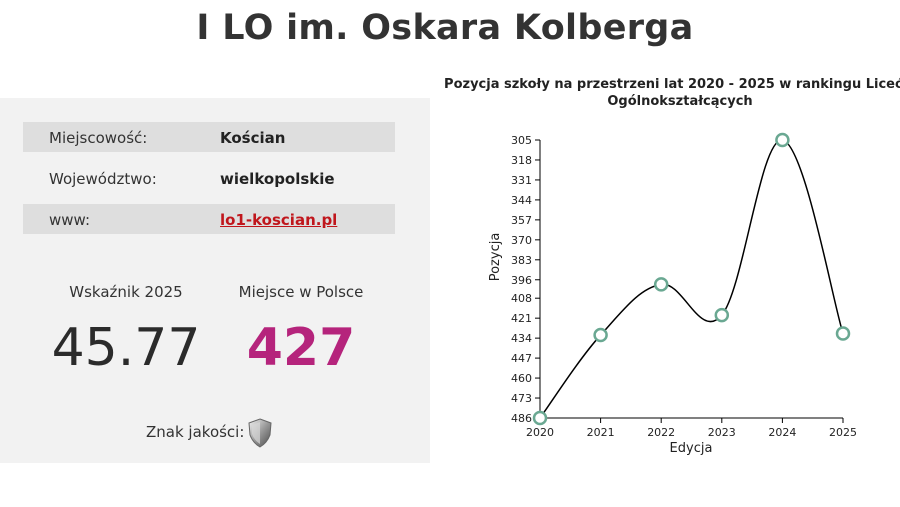  I want to click on x-tick-label: 2023, so click(722, 432).